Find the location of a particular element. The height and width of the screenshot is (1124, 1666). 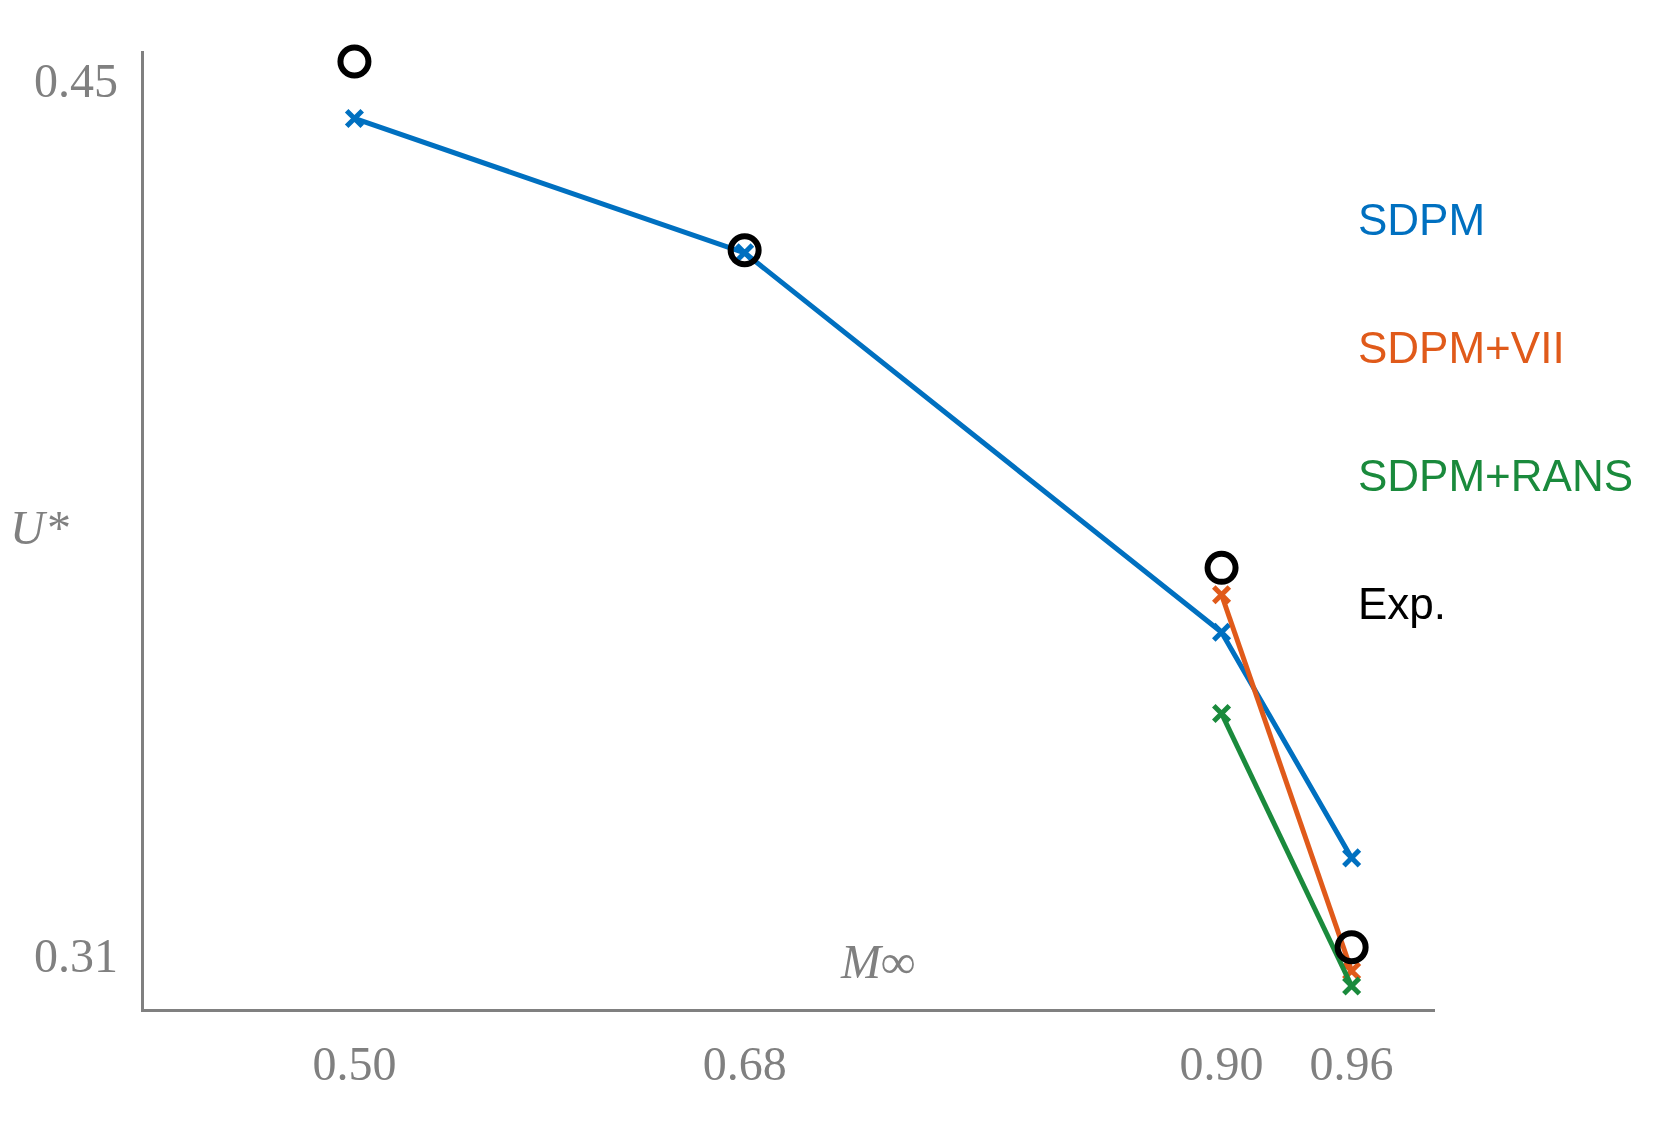

x-axis-title: M∞ is located at coordinates (877, 962).